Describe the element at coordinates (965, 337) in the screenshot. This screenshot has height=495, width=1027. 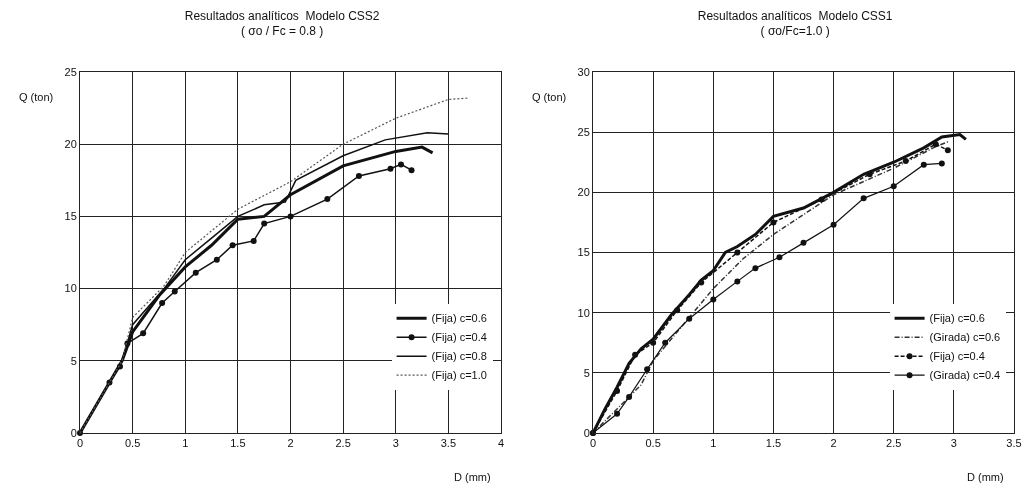
I see `legend-label: (Girada) c=0.6` at that location.